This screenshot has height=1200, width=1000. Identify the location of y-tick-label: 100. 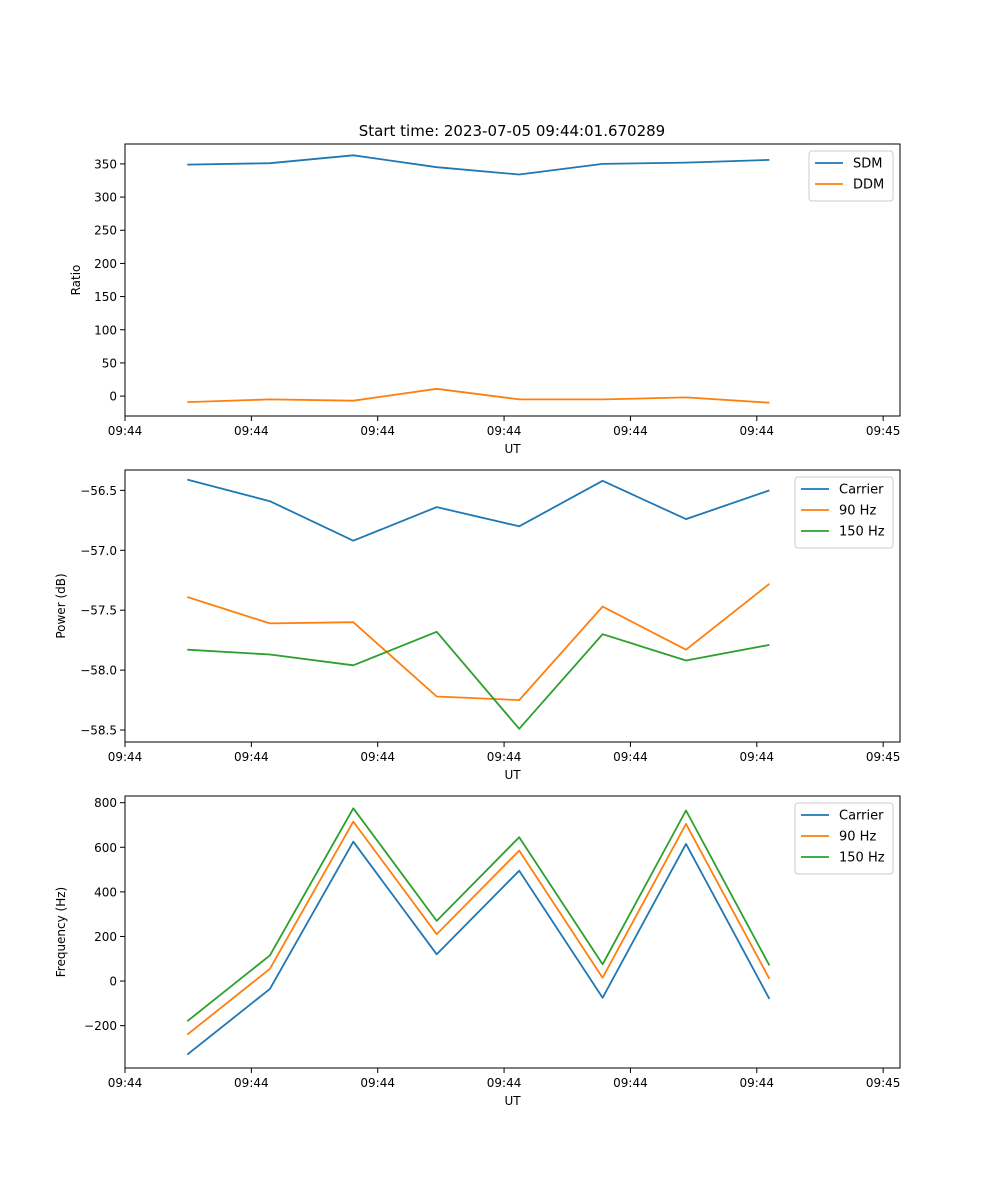
(105, 330).